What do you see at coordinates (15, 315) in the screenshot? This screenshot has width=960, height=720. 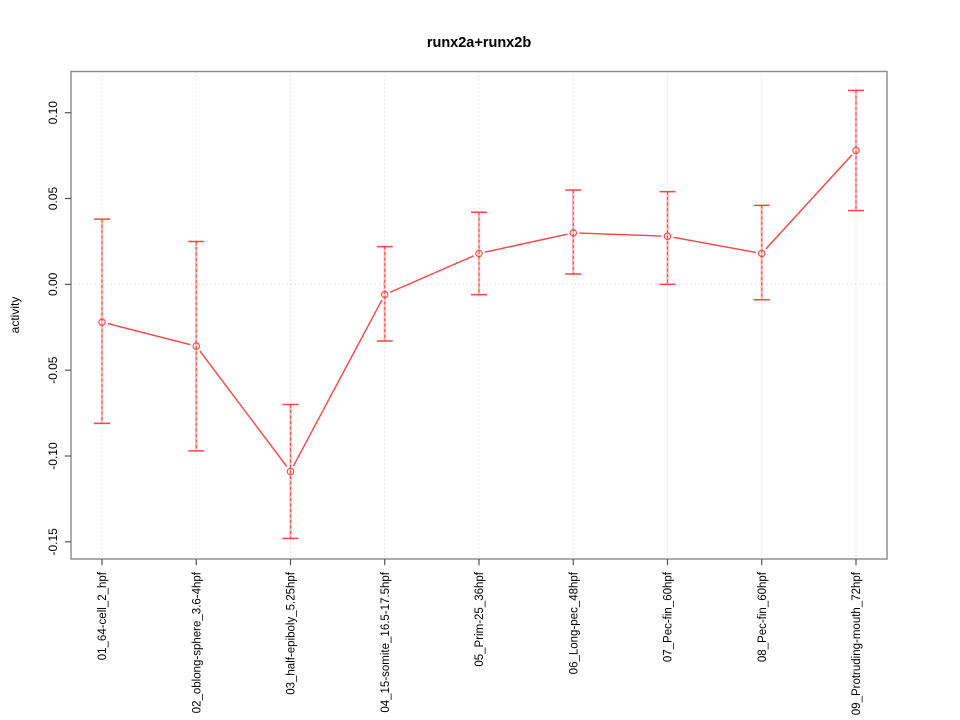 I see `y-axis-label: activity` at bounding box center [15, 315].